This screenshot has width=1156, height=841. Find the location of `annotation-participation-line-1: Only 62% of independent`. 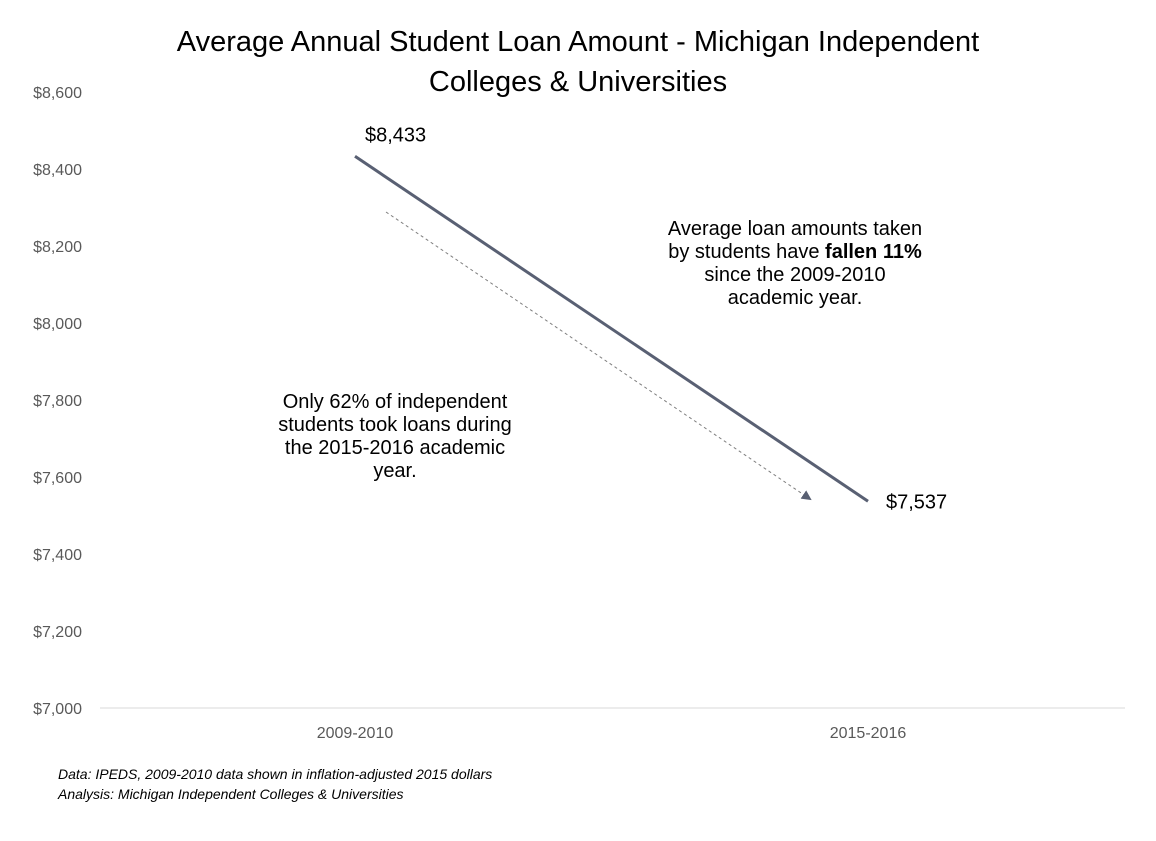

annotation-participation-line-1: Only 62% of independent is located at coordinates (395, 402).